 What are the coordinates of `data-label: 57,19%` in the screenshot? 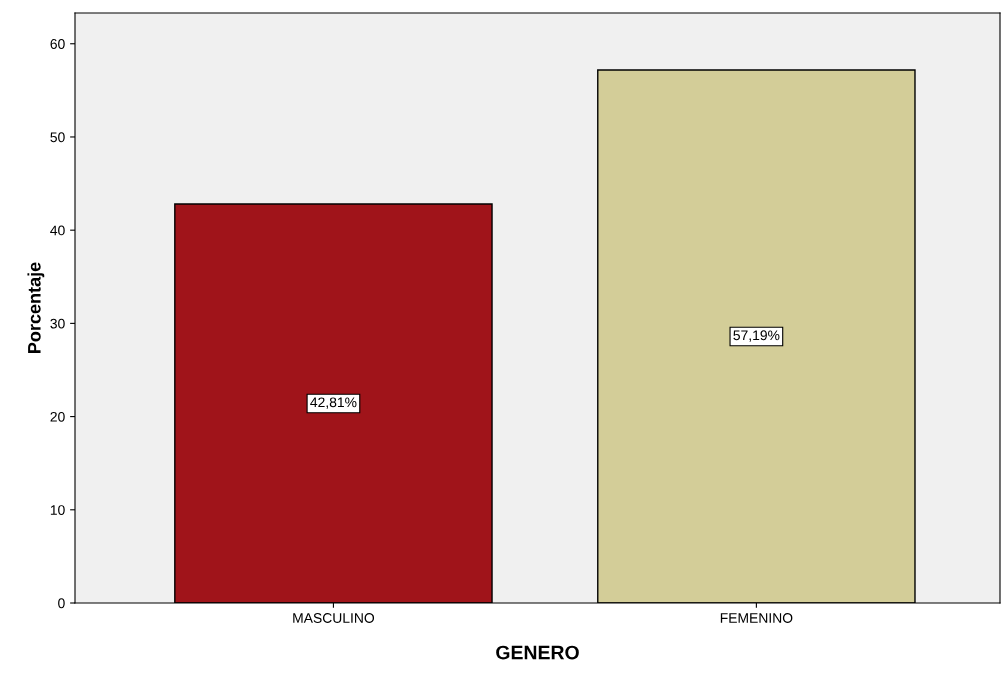 It's located at (756, 336).